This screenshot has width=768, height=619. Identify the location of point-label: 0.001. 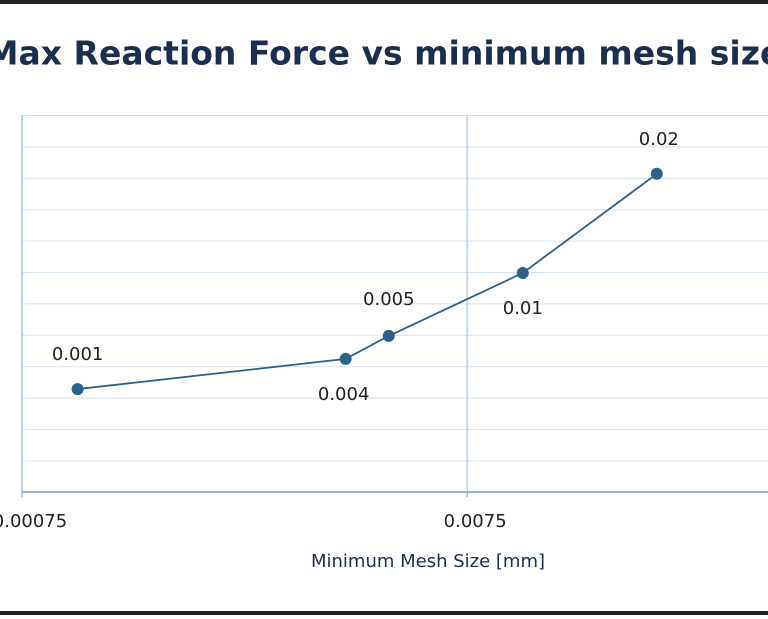
(78, 354).